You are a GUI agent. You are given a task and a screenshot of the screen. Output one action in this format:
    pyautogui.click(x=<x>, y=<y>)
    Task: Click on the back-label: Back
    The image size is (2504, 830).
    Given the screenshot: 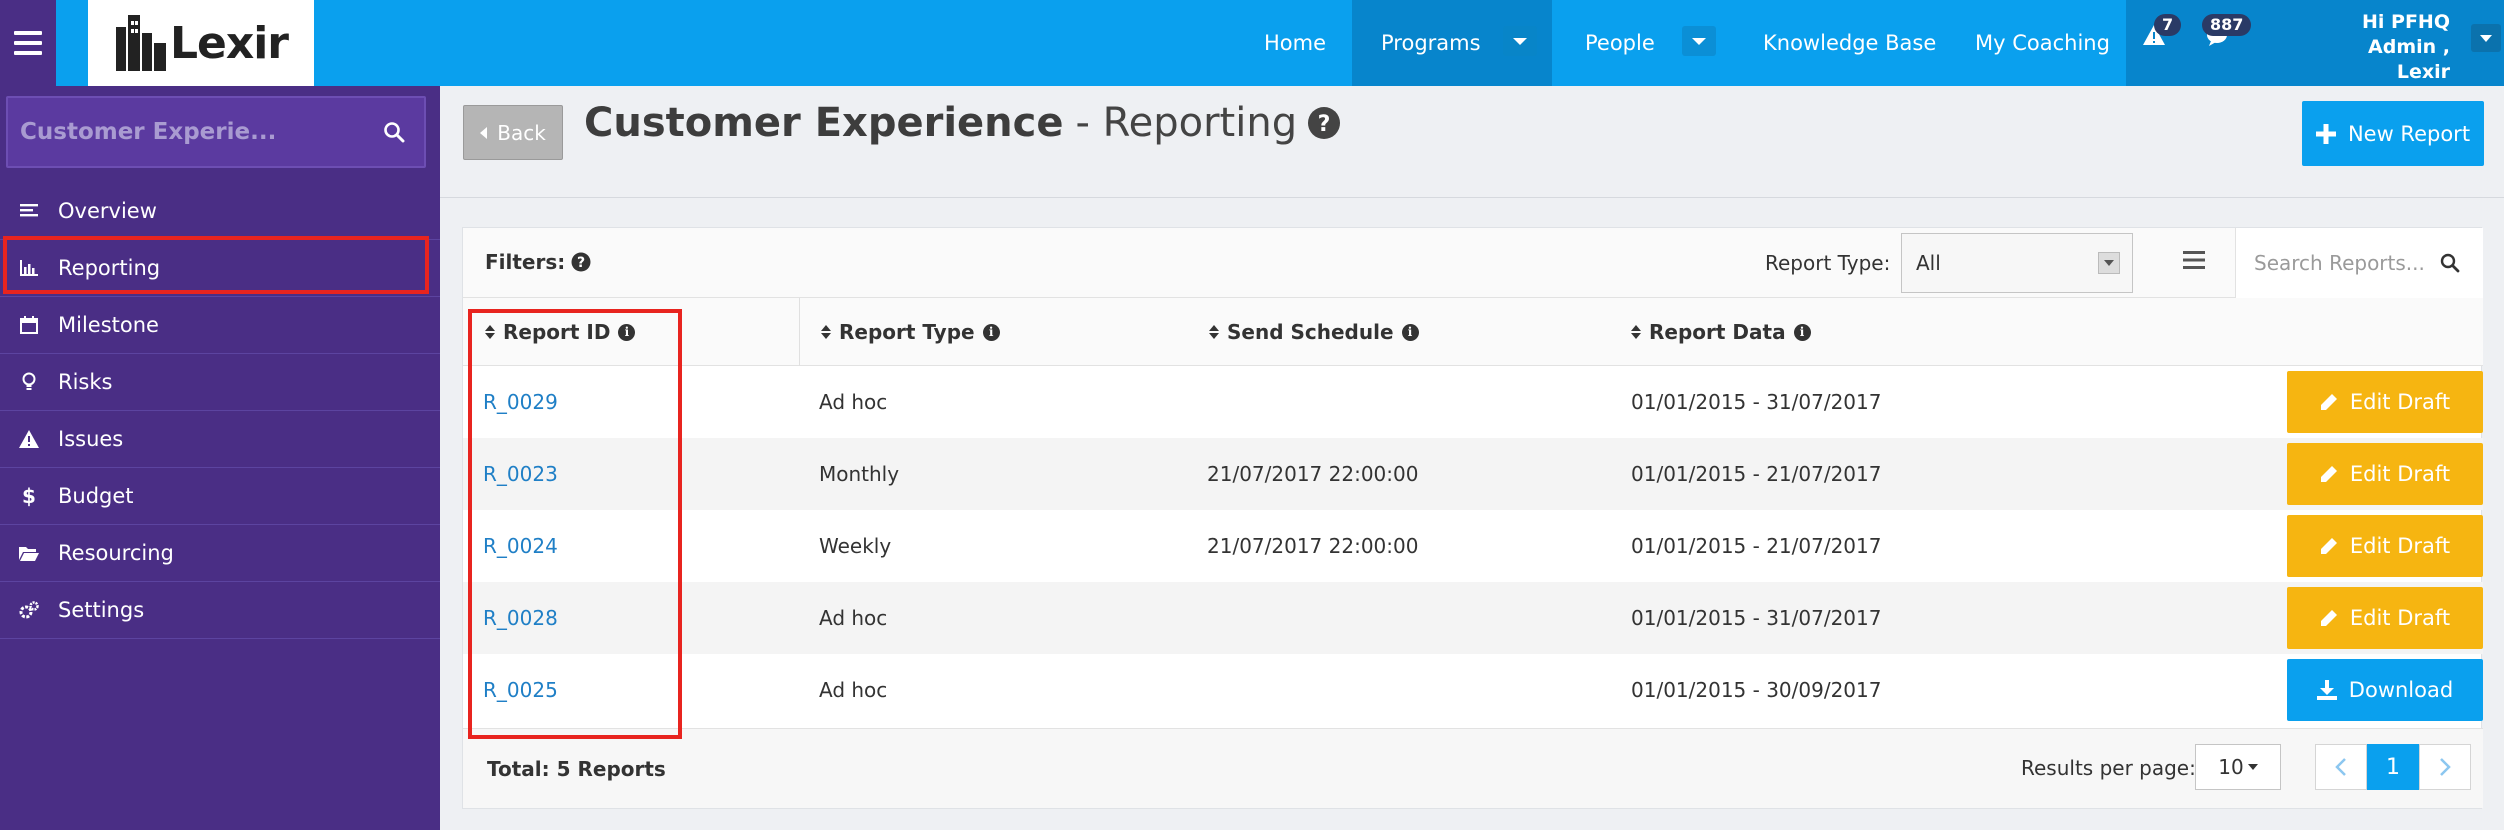 What is the action you would take?
    pyautogui.click(x=521, y=132)
    